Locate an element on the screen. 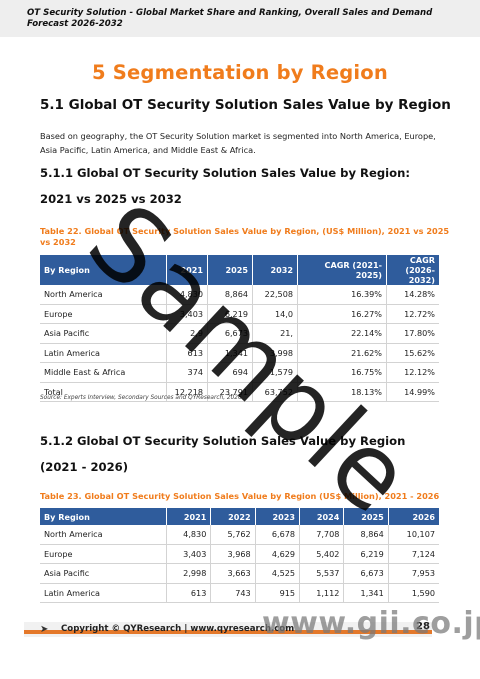  table-cell: 14.99% is located at coordinates (412, 392).